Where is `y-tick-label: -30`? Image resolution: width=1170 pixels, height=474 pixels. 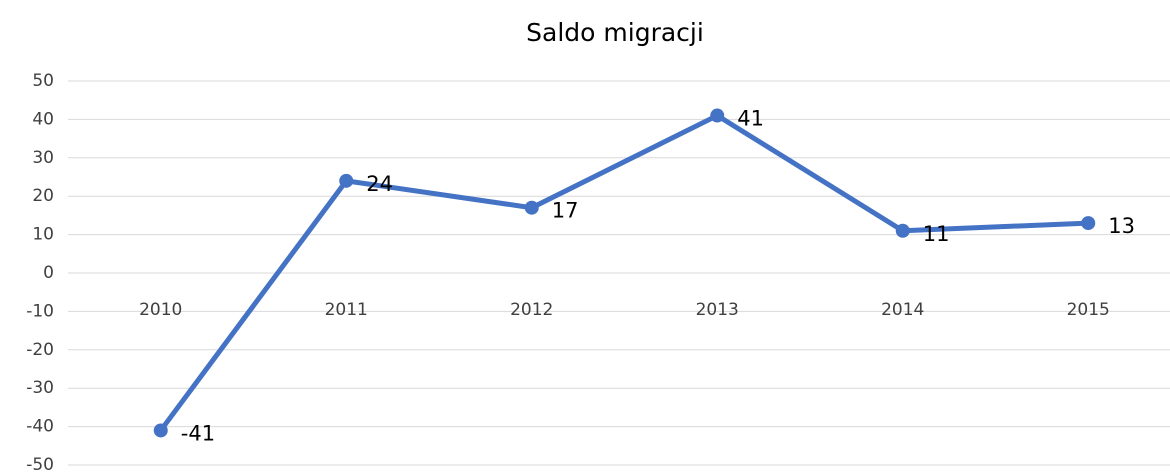 y-tick-label: -30 is located at coordinates (40, 388).